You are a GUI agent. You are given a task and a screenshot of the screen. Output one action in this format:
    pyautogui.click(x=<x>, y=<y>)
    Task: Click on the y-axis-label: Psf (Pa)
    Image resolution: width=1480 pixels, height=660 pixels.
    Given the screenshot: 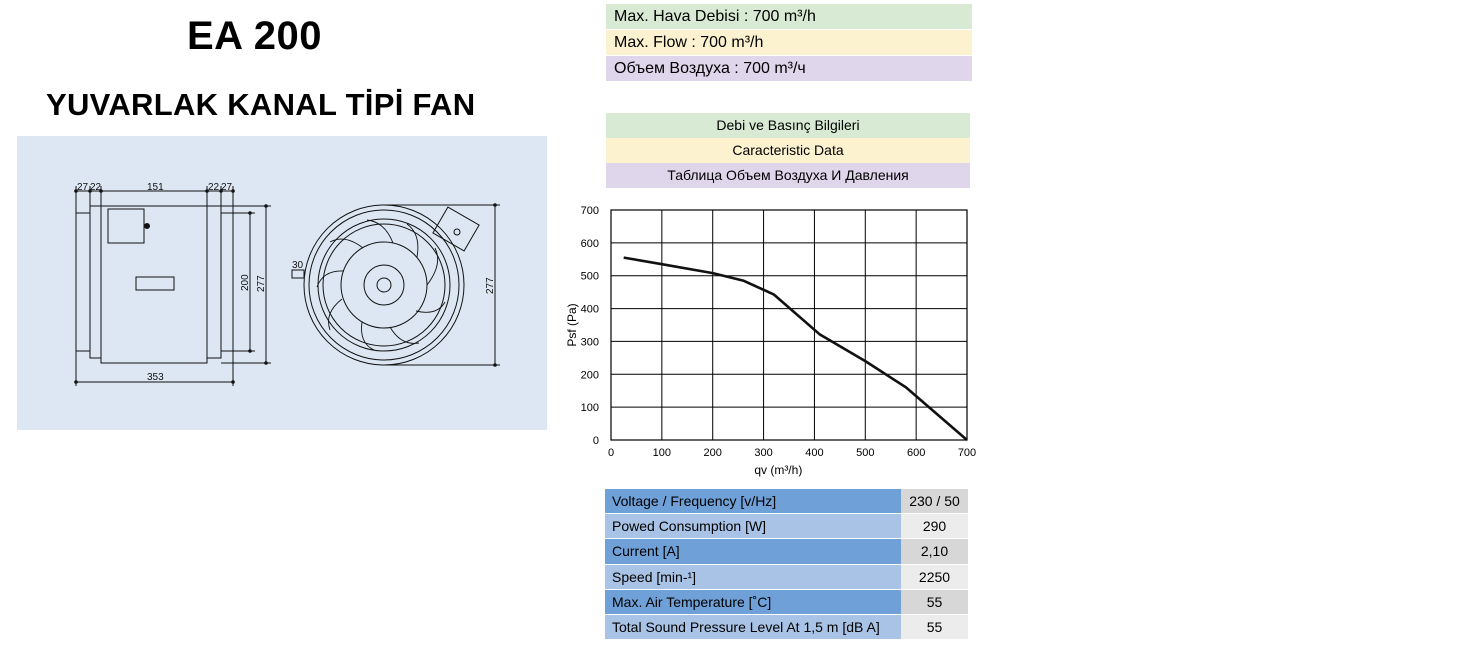 What is the action you would take?
    pyautogui.click(x=572, y=324)
    